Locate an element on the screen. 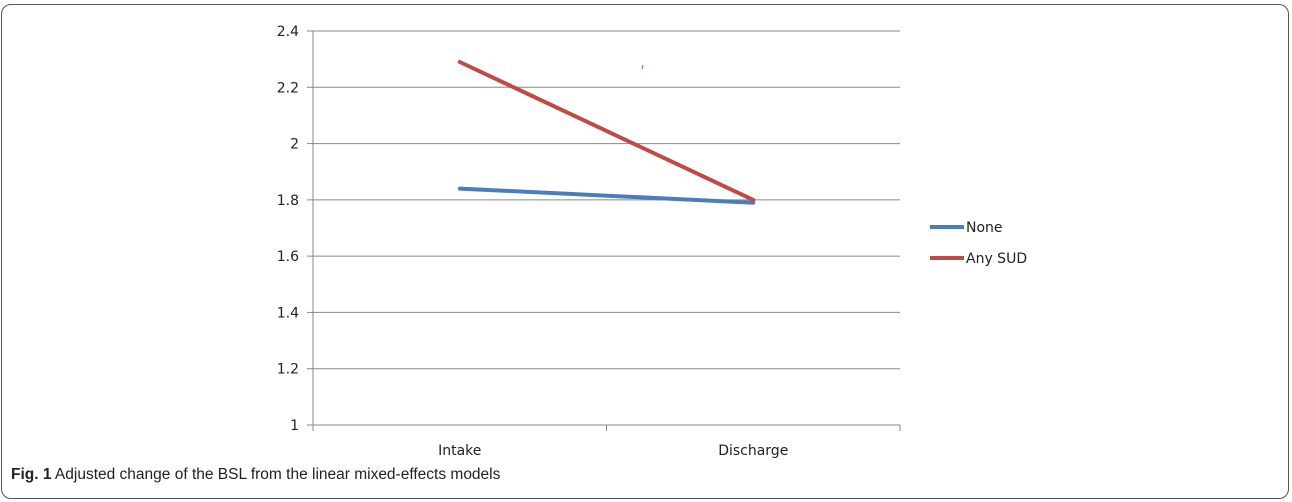 Image resolution: width=1292 pixels, height=502 pixels. y-tick-label: 1.6 is located at coordinates (288, 257).